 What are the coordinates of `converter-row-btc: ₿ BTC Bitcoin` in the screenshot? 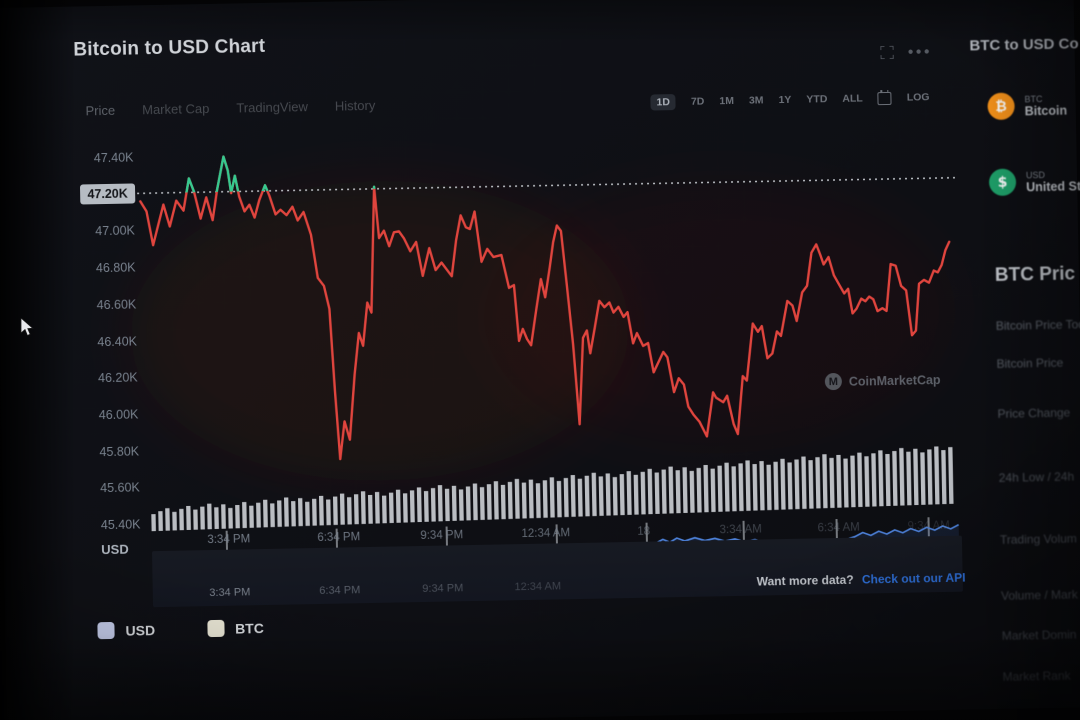 It's located at (1027, 106).